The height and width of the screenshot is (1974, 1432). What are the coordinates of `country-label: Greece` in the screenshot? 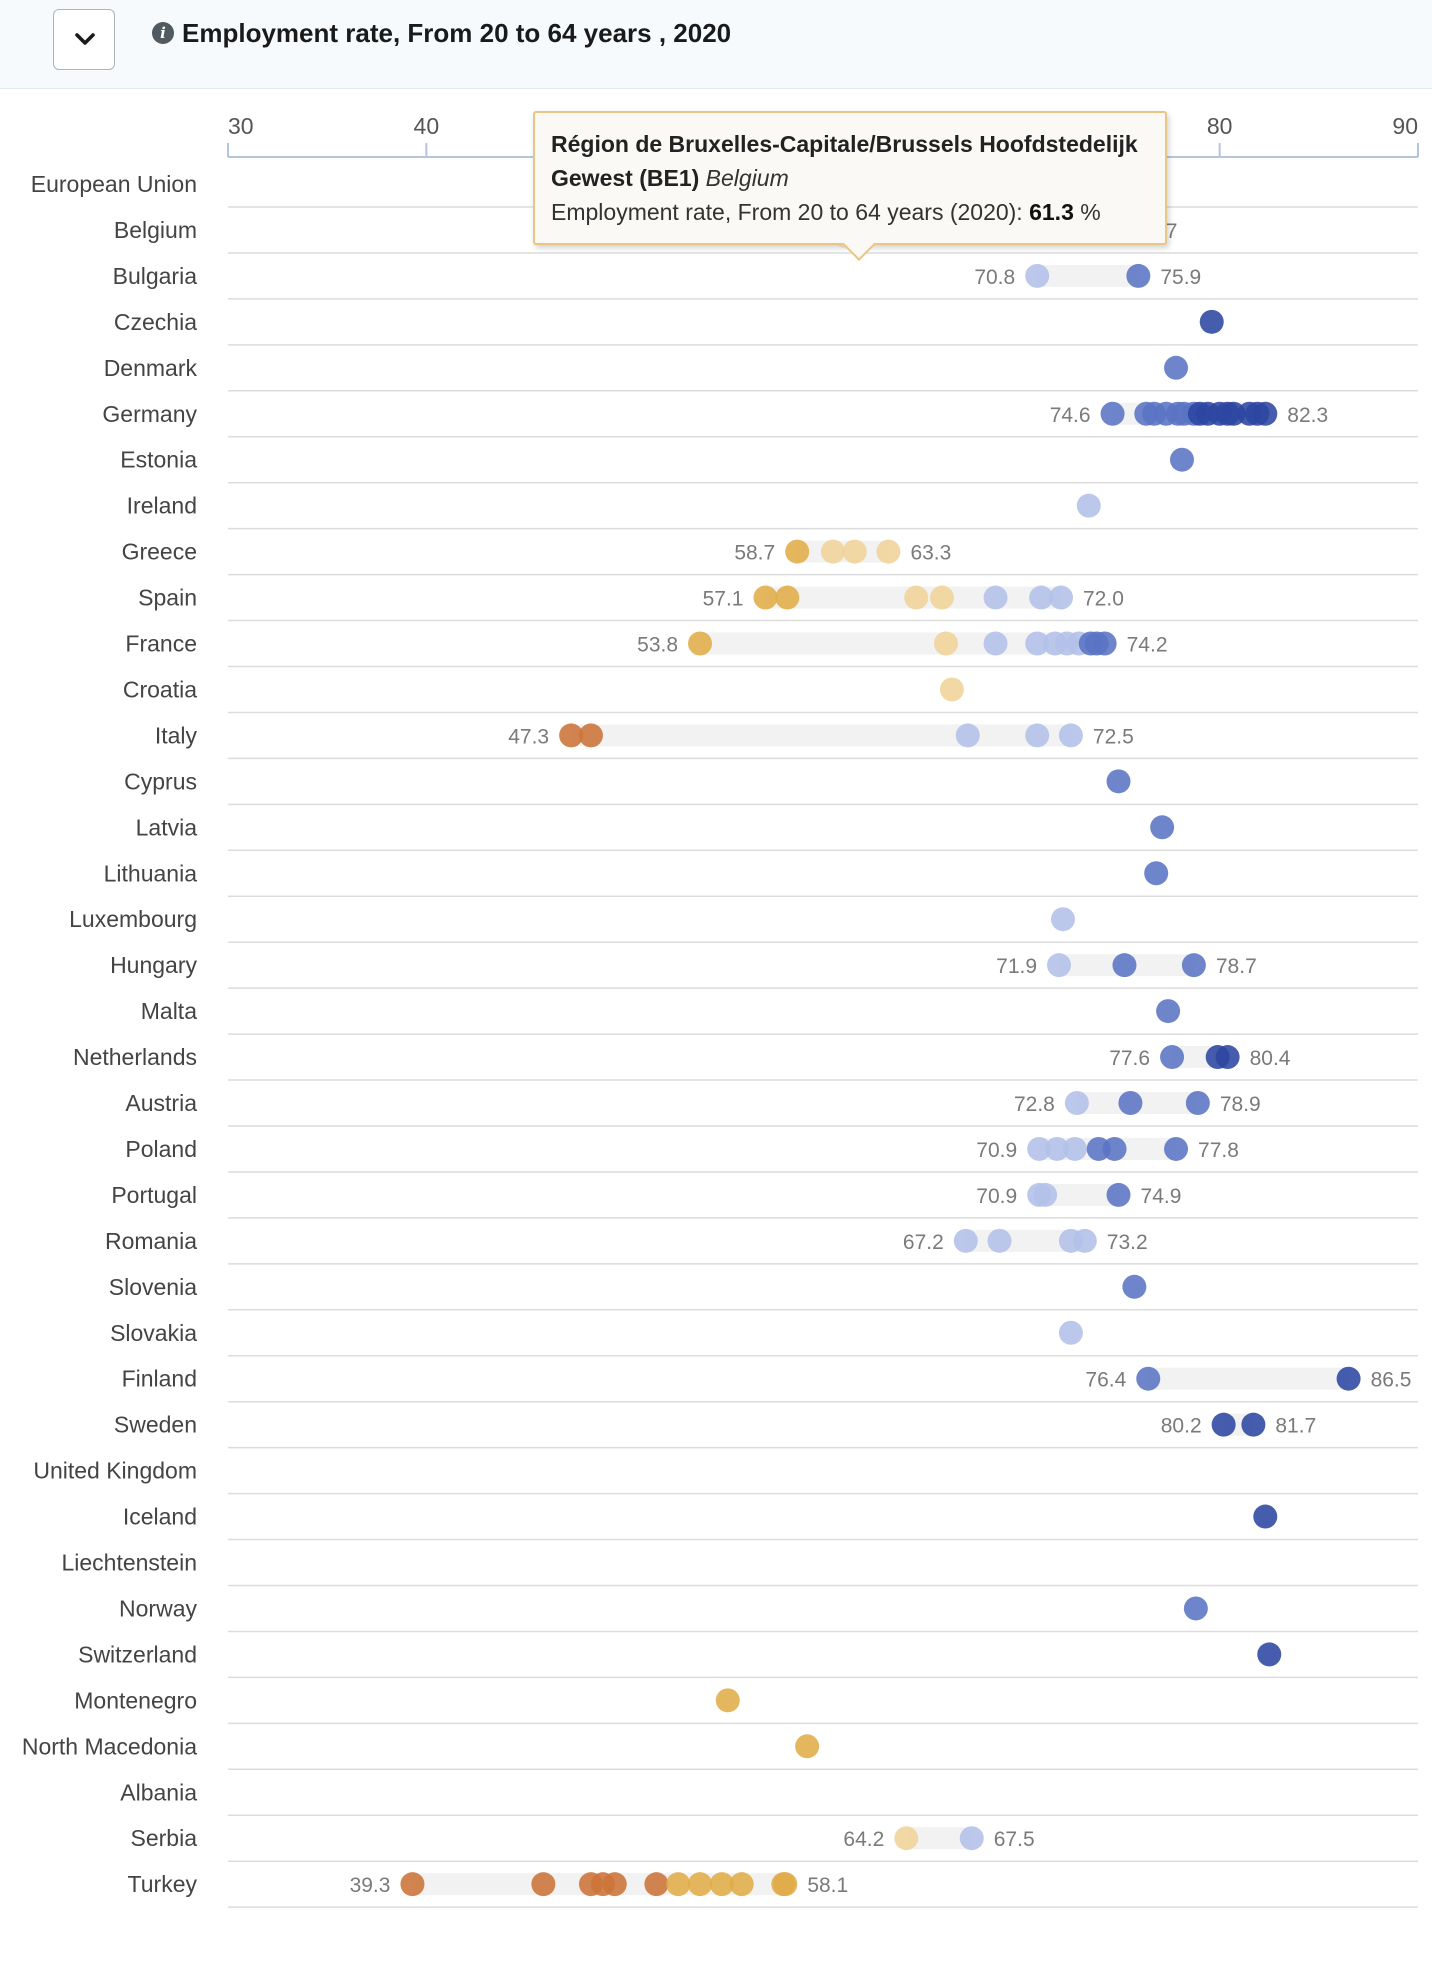 It's located at (159, 552).